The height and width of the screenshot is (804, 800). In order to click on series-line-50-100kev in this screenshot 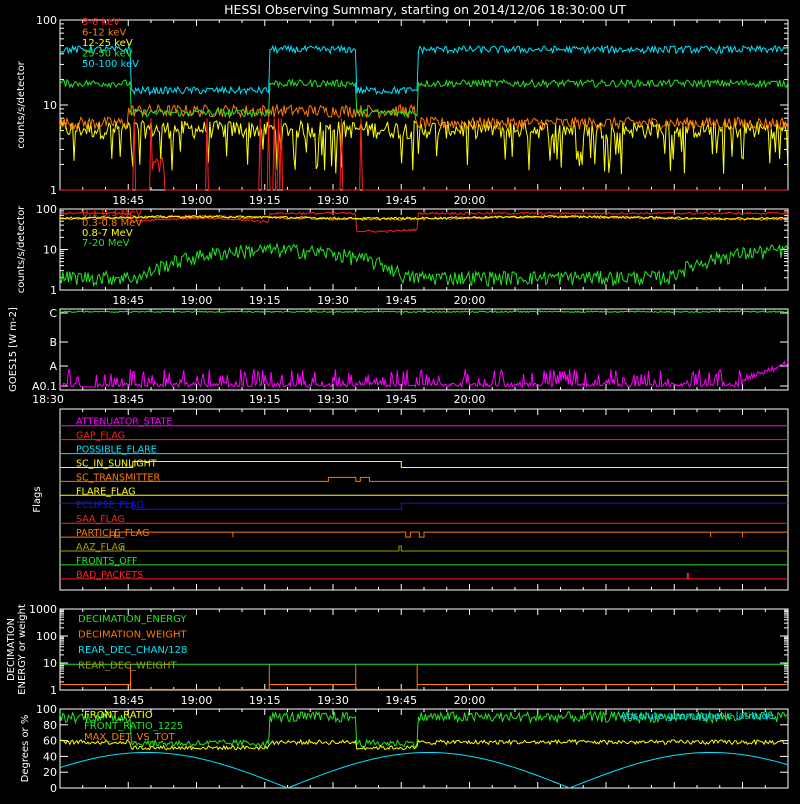, I will do `click(424, 70)`.